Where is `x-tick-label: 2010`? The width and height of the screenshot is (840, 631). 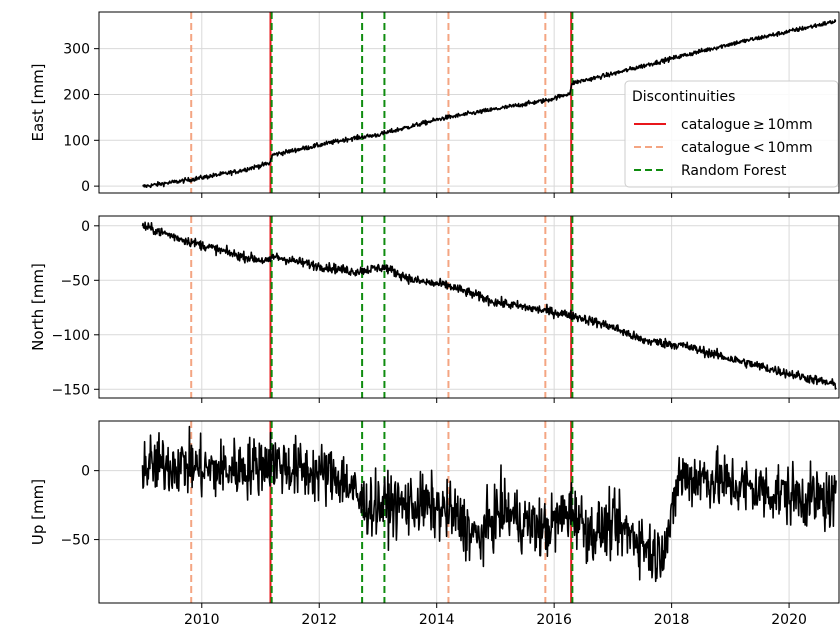
x-tick-label: 2010 is located at coordinates (202, 620).